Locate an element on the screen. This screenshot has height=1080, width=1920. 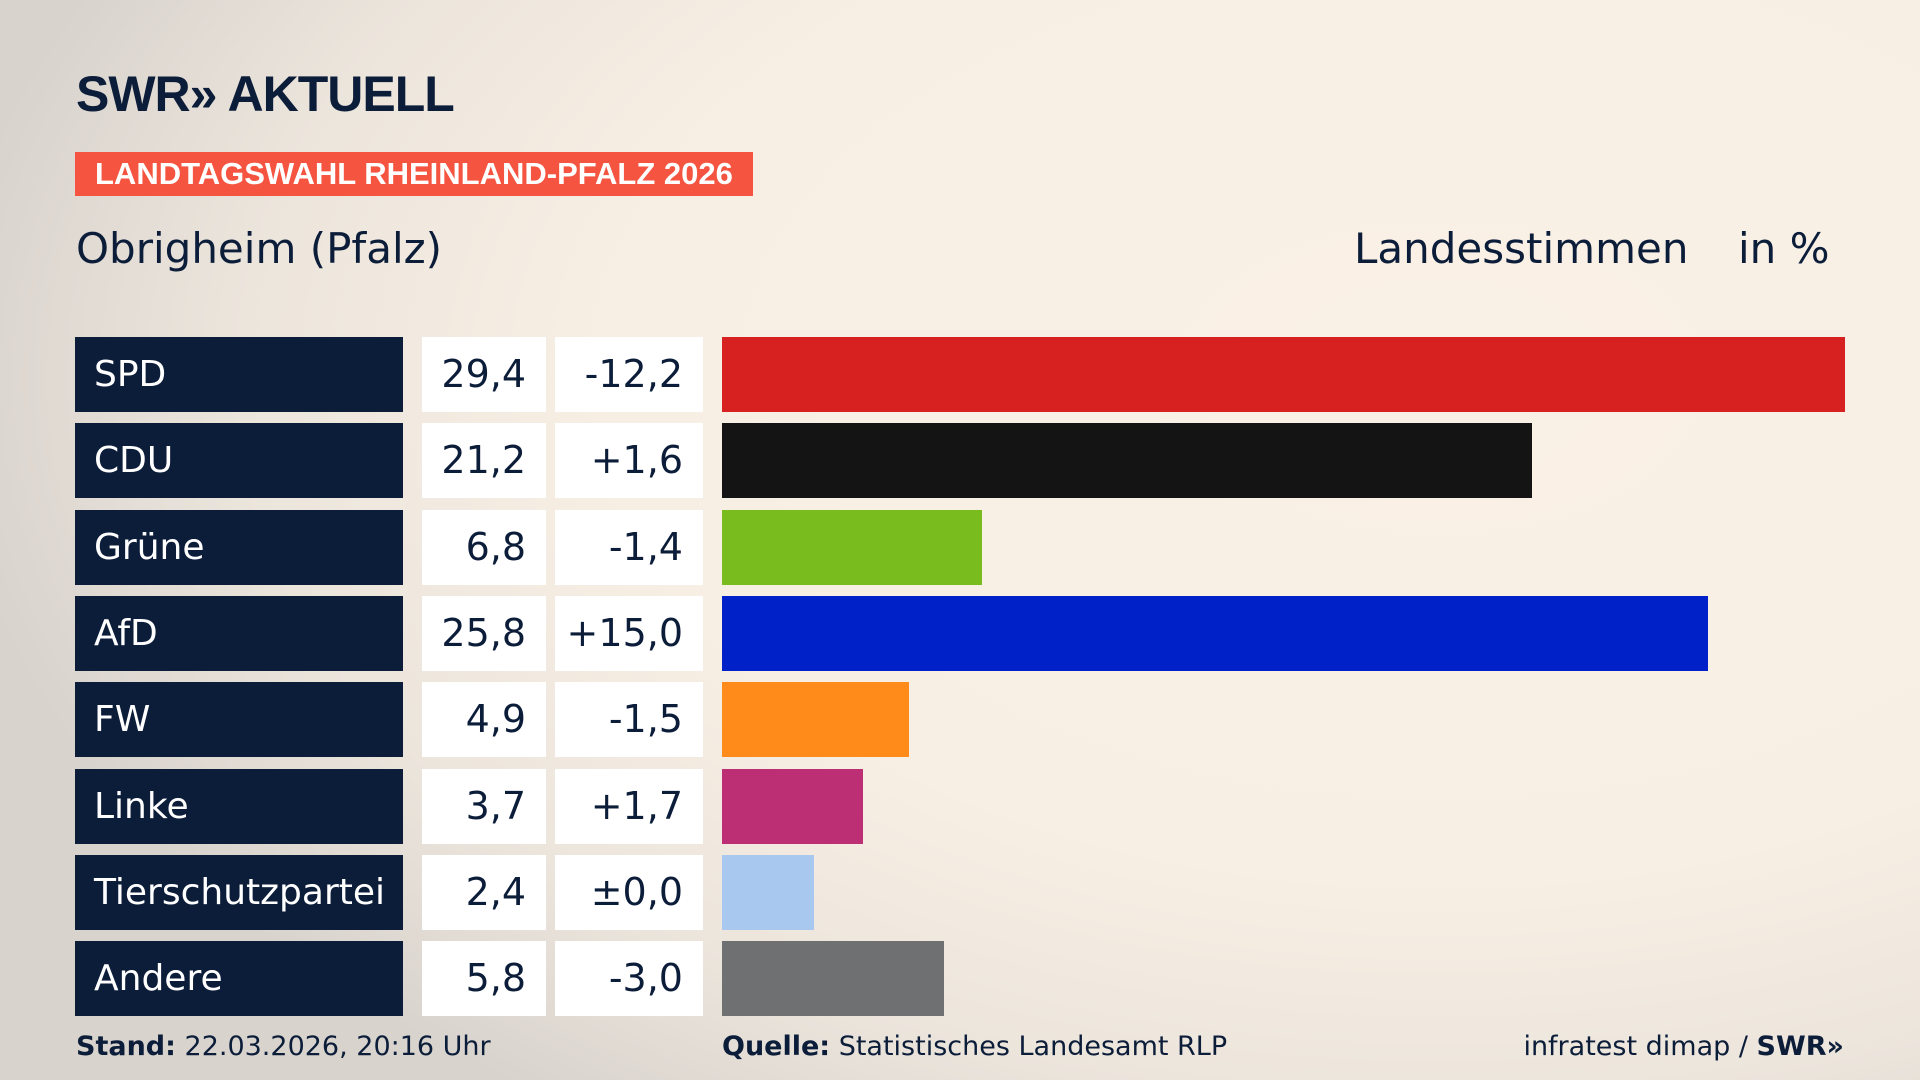
stand-value: 22.03.2026, 20:16 Uhr is located at coordinates (337, 1046).